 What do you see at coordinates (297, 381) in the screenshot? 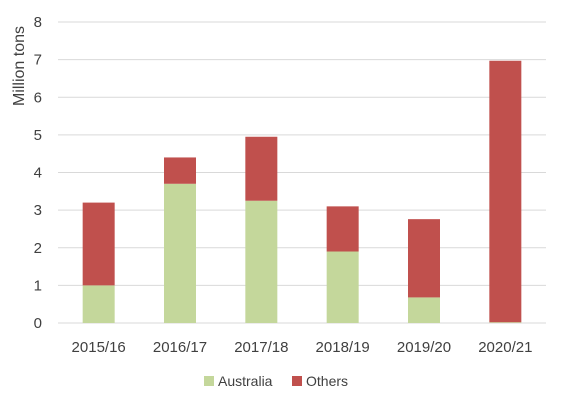
I see `legend-swatch-others` at bounding box center [297, 381].